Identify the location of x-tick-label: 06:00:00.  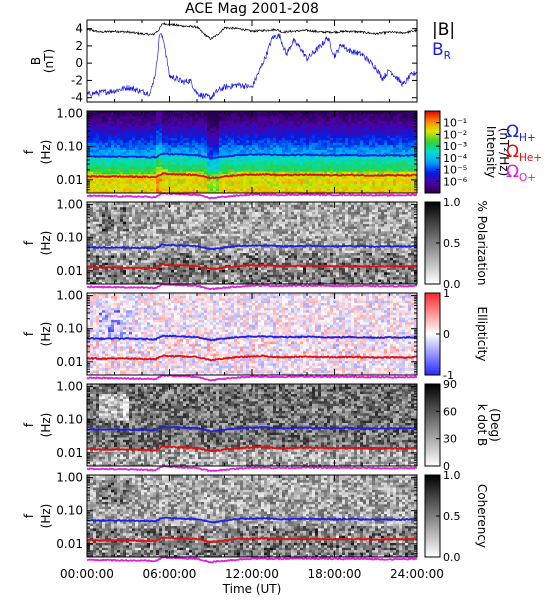
(170, 574).